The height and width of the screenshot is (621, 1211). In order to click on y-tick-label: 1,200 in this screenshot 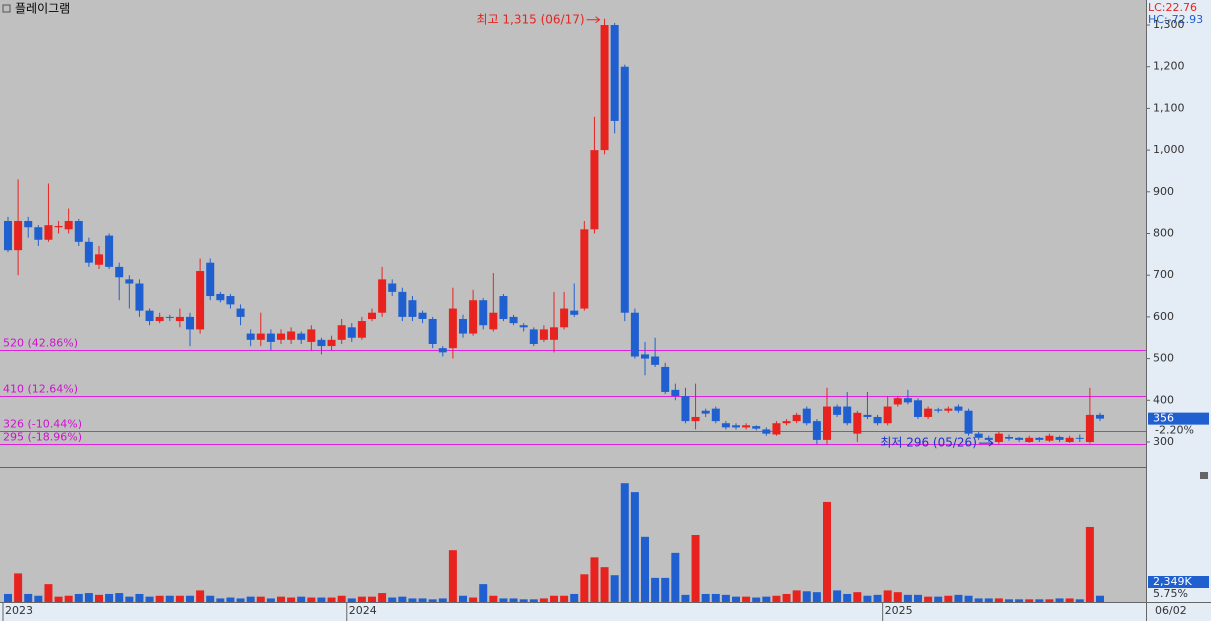, I will do `click(1169, 66)`.